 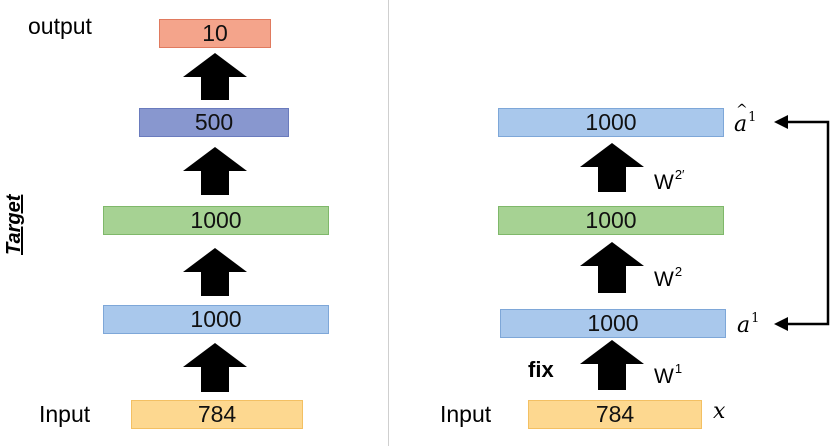 I want to click on w2-label: W2, so click(x=668, y=277).